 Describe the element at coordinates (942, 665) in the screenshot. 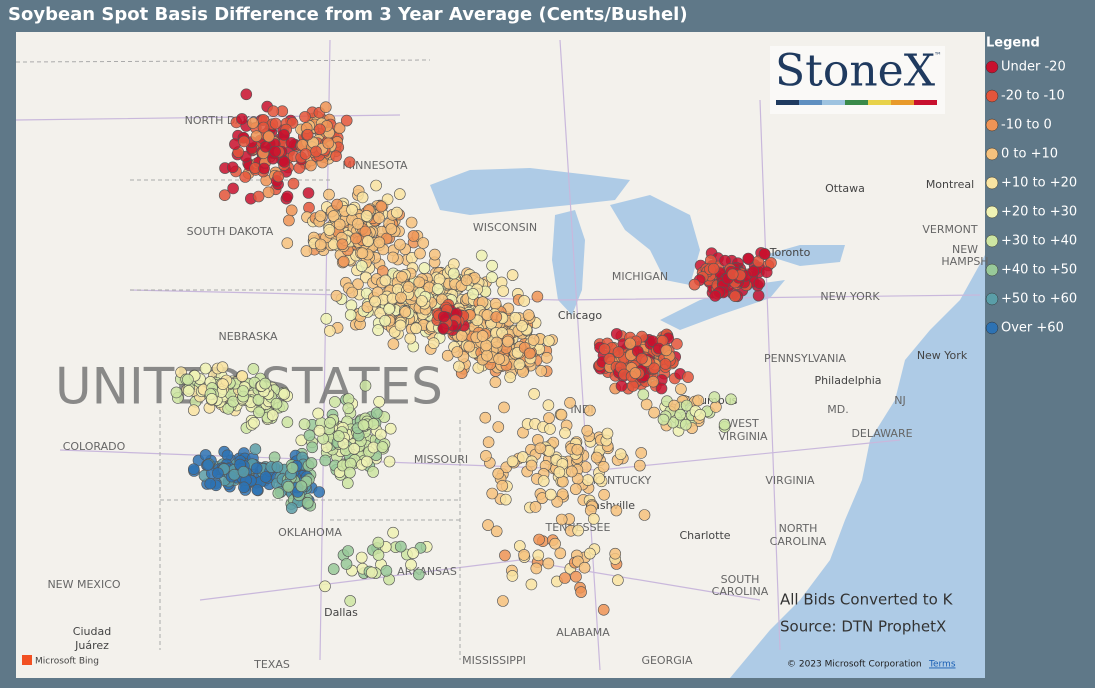

I see `terms-link: Terms` at that location.